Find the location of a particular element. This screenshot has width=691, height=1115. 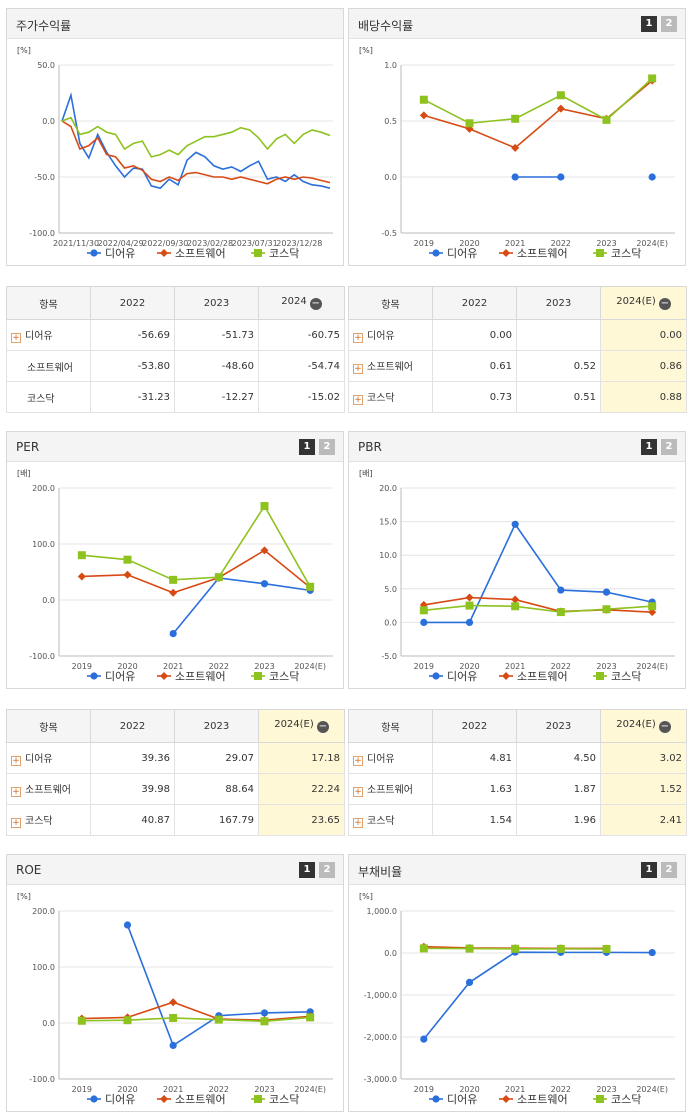

unit-label: [%] is located at coordinates (366, 50).